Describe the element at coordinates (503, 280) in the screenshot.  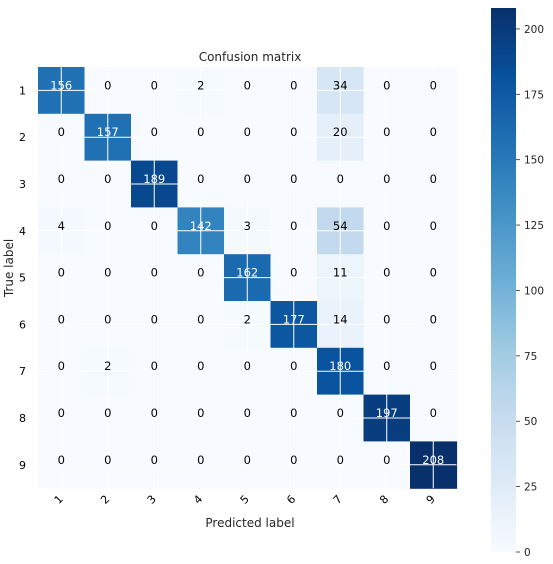
I see `colorbar-gradient` at that location.